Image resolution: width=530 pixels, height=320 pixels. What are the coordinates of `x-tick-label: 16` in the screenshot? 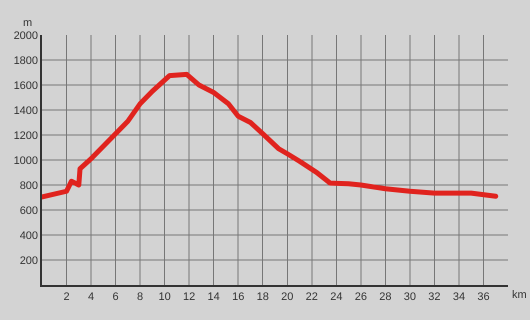 It's located at (238, 296).